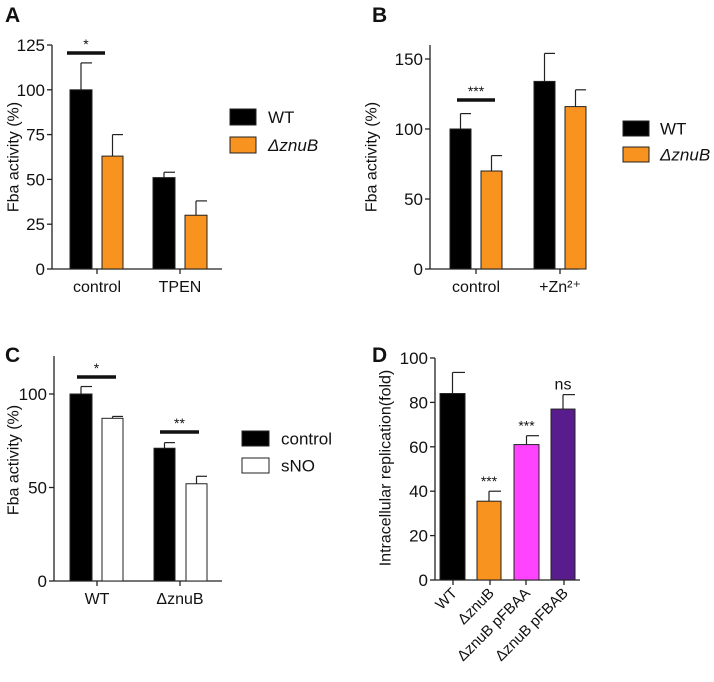 This screenshot has height=682, width=714. Describe the element at coordinates (418, 447) in the screenshot. I see `y-tick-label: 60` at that location.